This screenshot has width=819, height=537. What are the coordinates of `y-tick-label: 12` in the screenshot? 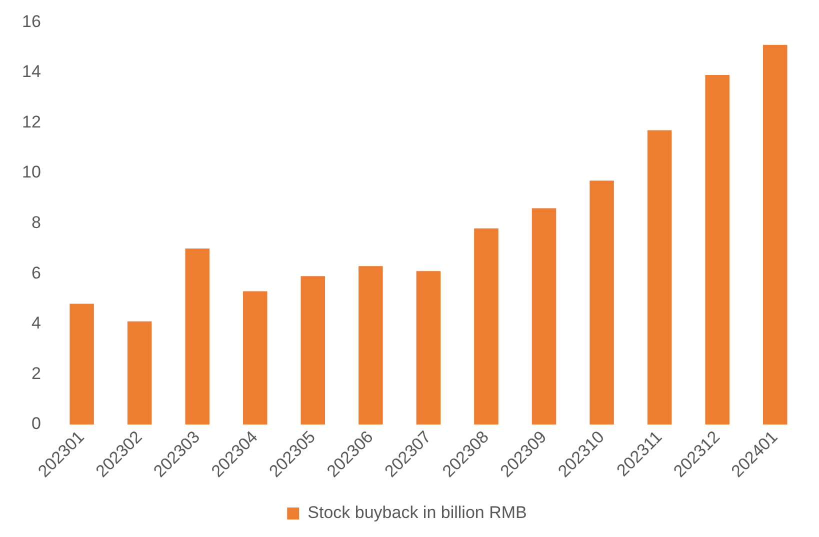 It's located at (31, 122).